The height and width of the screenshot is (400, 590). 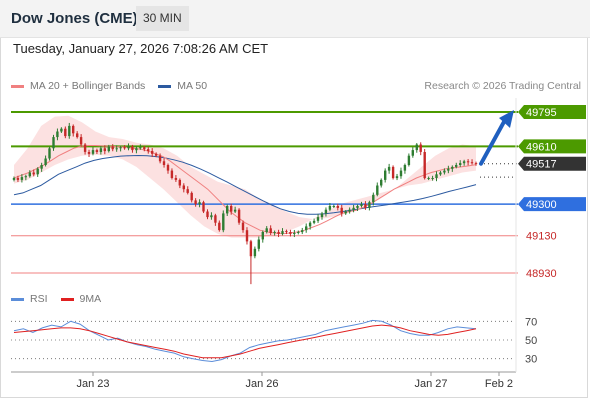 I want to click on x-tick-label: Feb 2, so click(x=499, y=384).